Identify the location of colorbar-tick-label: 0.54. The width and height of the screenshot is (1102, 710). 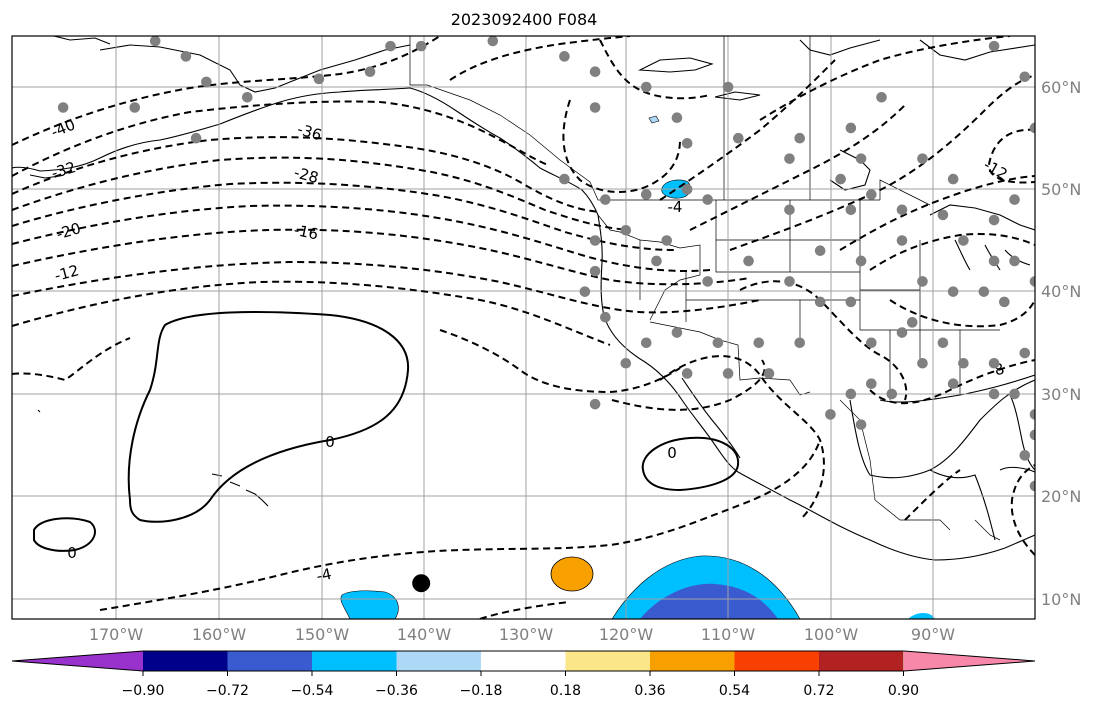
(734, 691).